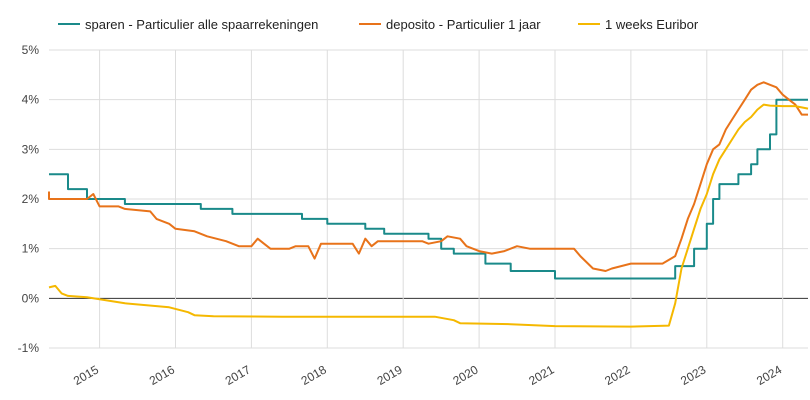  What do you see at coordinates (390, 375) in the screenshot?
I see `x-tick-label: 2019` at bounding box center [390, 375].